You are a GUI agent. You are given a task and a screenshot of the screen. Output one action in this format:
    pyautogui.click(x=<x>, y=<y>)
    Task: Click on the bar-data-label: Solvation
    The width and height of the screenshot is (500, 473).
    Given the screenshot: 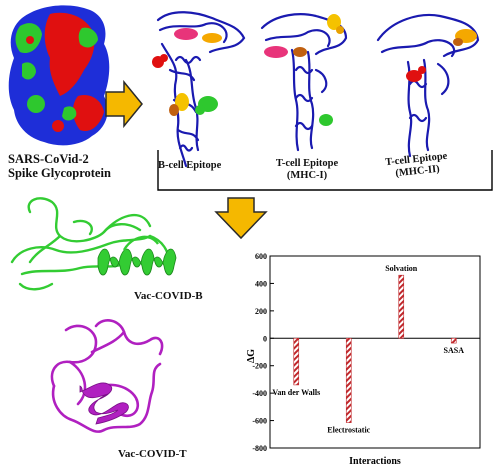 What is the action you would take?
    pyautogui.click(x=401, y=268)
    